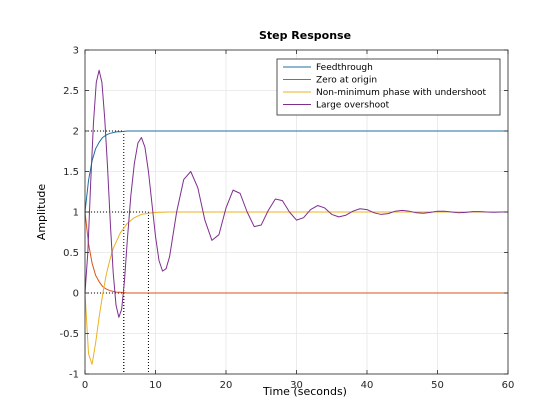  Describe the element at coordinates (71, 253) in the screenshot. I see `y-tick-label: 0.5` at that location.